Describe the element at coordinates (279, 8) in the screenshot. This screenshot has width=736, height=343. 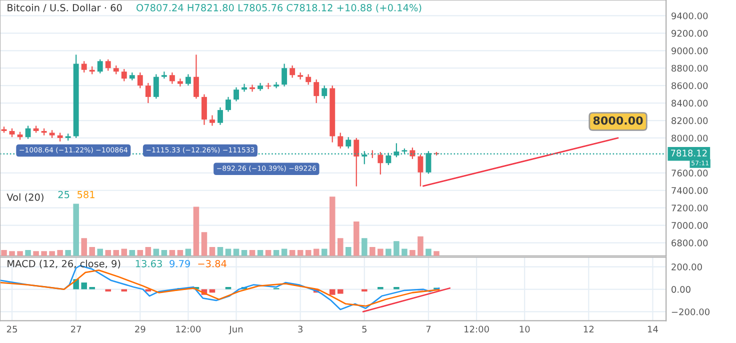
I see `chart-subtitle: O7807.24 H7821.80 L7805.76 C7818.12 +10.88 (+0.14%)` at that location.